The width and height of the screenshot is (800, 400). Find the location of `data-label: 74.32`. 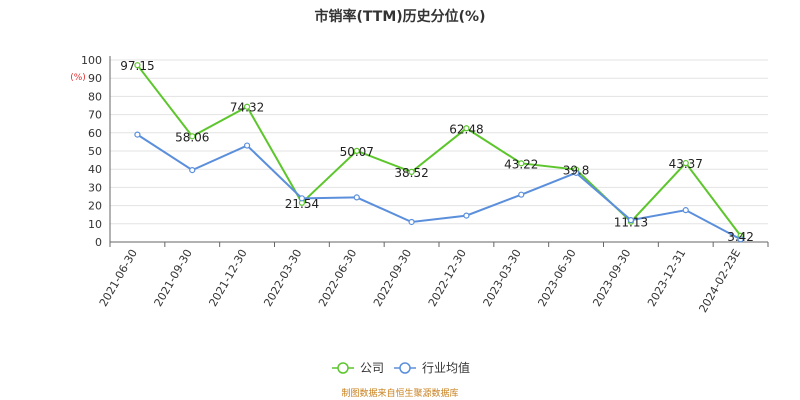

data-label: 74.32 is located at coordinates (247, 108).